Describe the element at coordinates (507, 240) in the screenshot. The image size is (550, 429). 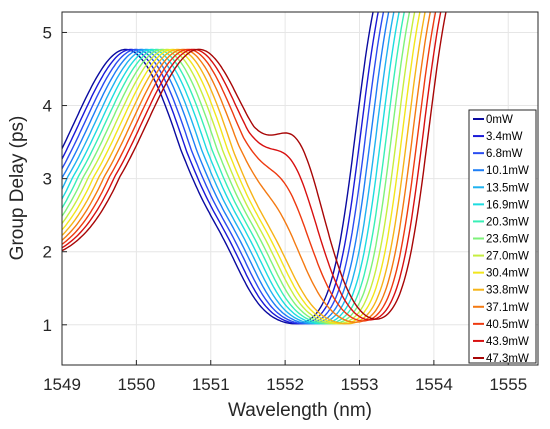
I see `legend-label: 23.6mW` at that location.